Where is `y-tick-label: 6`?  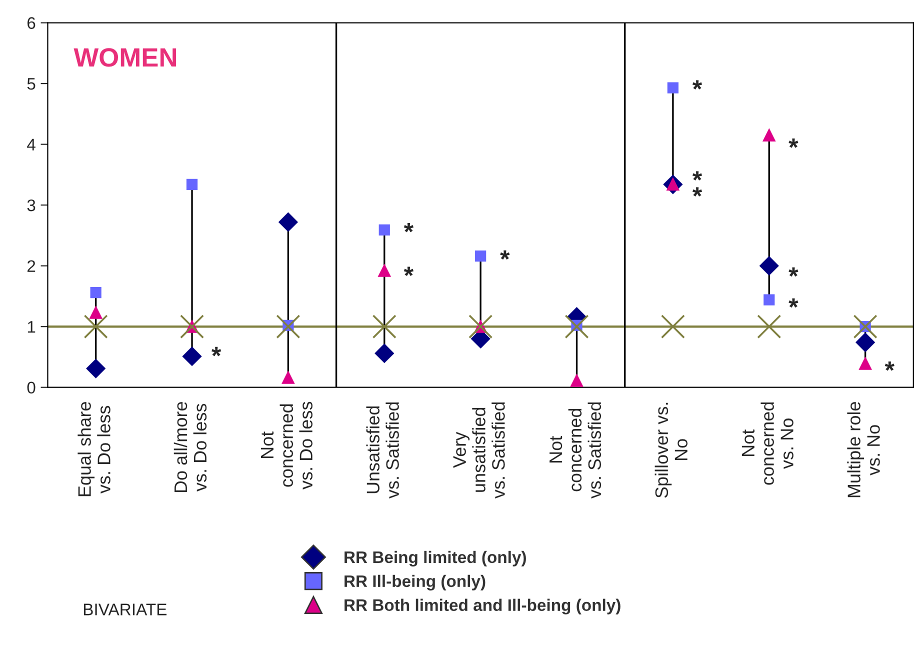 y-tick-label: 6 is located at coordinates (32, 23).